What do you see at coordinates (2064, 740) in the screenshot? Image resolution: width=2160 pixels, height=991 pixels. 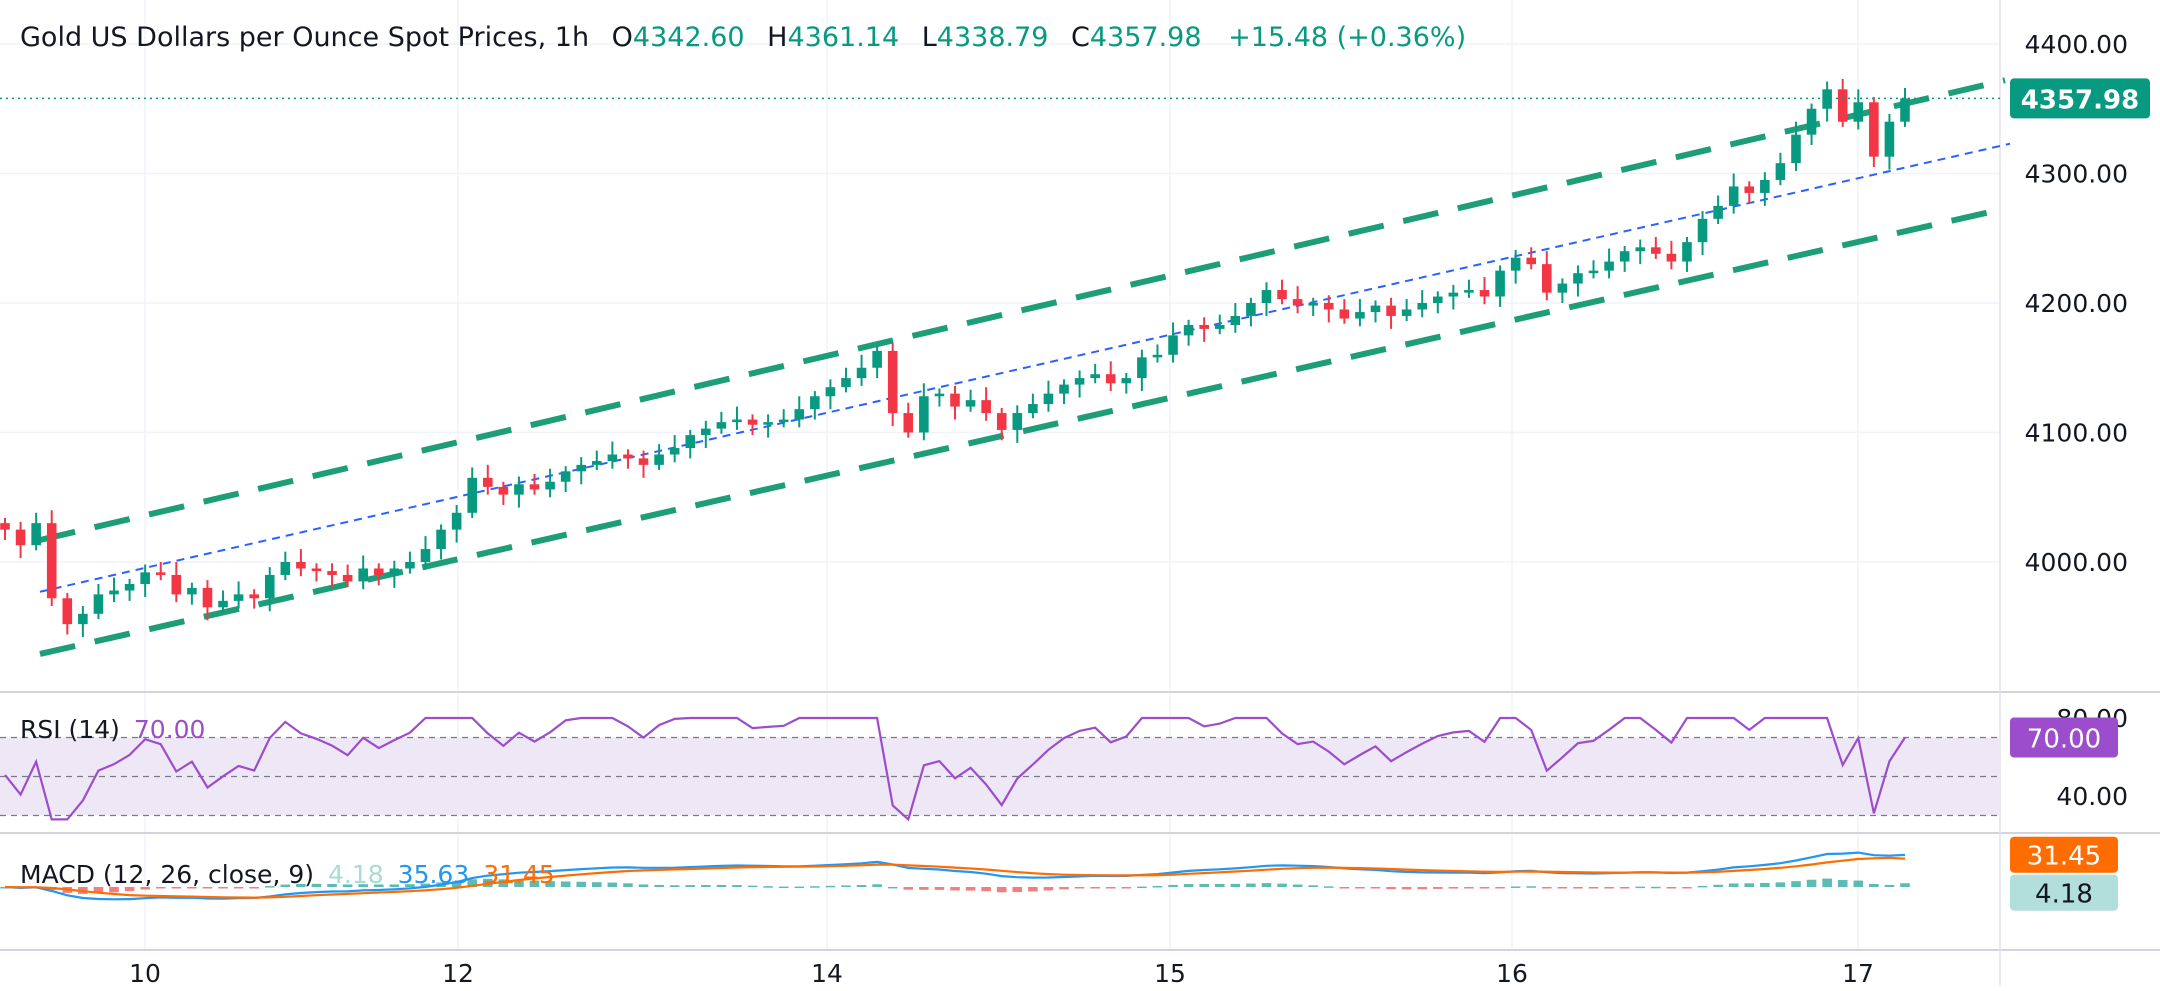 I see `rsi-value-tag-label: 70.00` at bounding box center [2064, 740].